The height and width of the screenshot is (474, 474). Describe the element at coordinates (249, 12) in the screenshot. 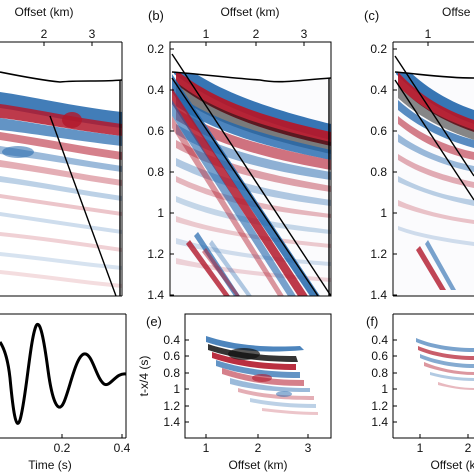

I see `panel-b-xlabel: Offset (km)` at that location.